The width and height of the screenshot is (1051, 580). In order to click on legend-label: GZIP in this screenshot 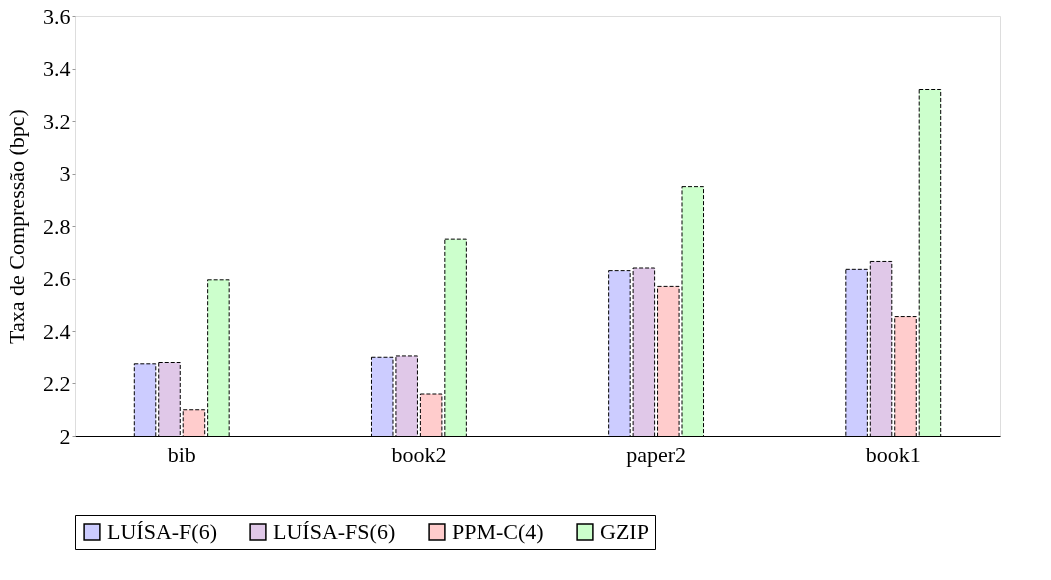, I will do `click(624, 531)`.